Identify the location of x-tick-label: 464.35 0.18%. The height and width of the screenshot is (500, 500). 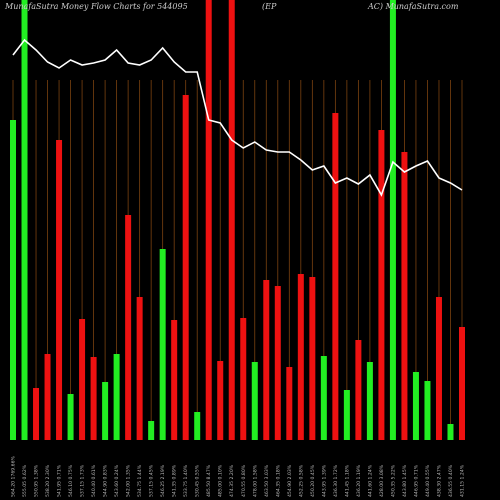
(278, 480).